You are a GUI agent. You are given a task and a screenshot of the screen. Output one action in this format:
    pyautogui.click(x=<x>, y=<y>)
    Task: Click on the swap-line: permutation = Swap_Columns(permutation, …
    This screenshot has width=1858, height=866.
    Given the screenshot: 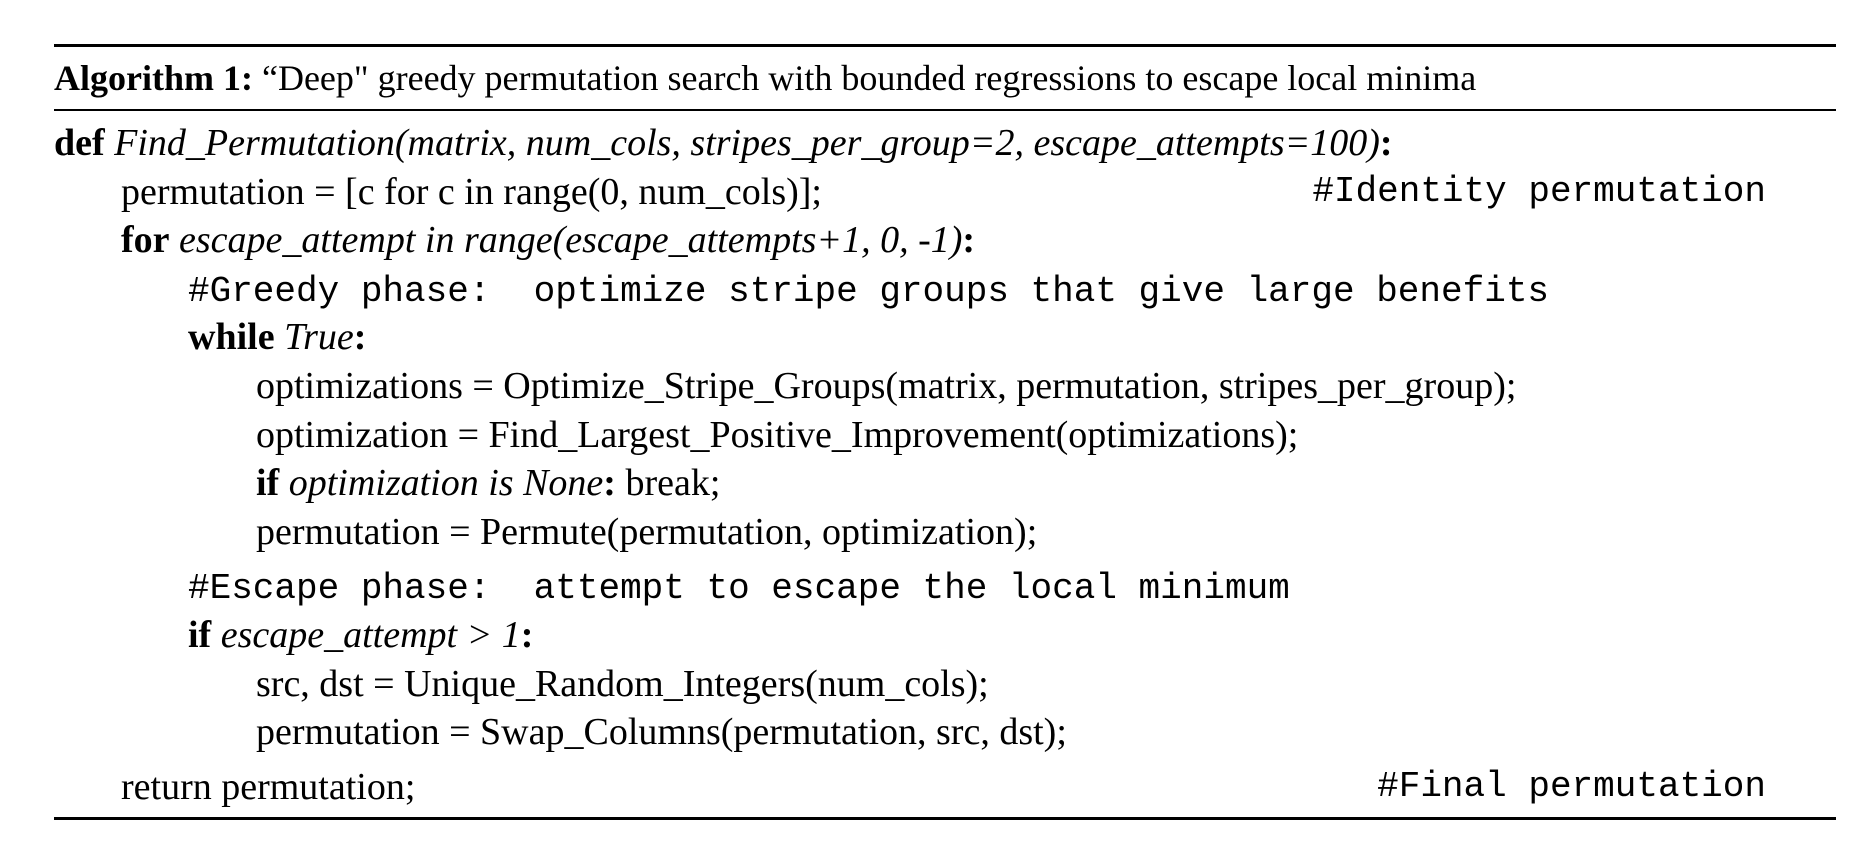 What is the action you would take?
    pyautogui.click(x=945, y=732)
    